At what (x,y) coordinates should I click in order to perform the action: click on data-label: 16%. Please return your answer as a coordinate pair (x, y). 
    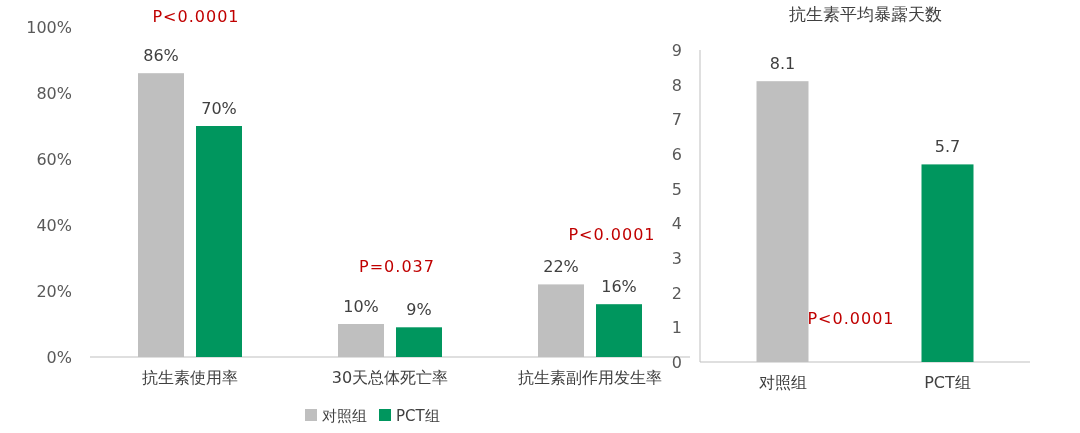
    Looking at the image, I should click on (619, 287).